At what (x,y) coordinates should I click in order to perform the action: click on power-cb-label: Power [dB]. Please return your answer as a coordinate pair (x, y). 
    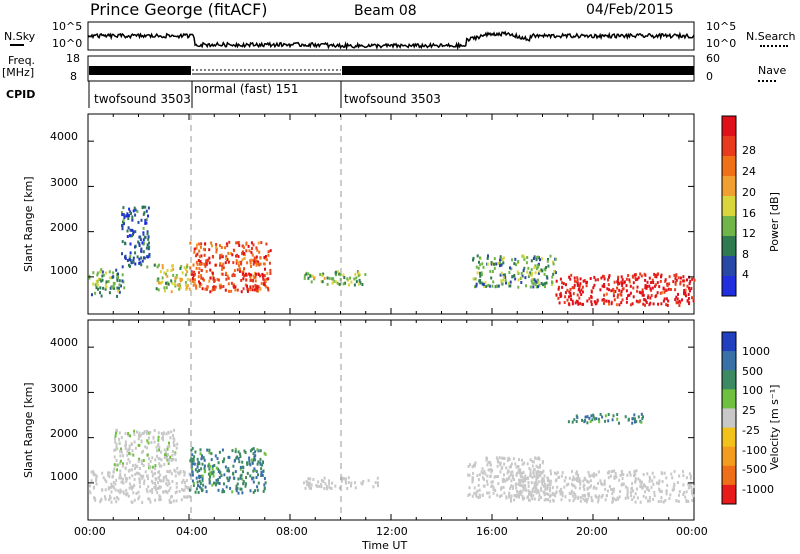
    Looking at the image, I should click on (774, 222).